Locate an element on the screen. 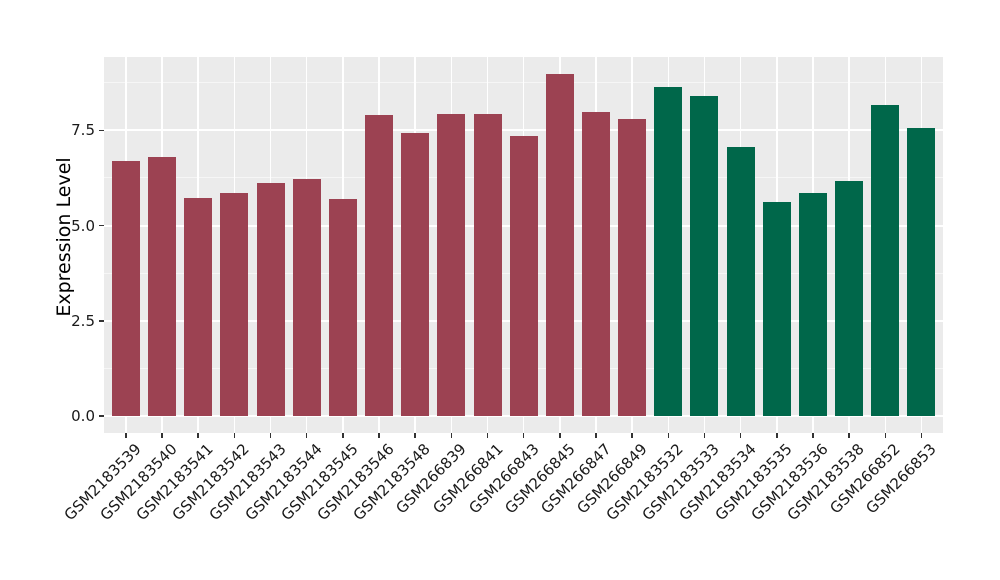  bar-GSM2183542 is located at coordinates (234, 304).